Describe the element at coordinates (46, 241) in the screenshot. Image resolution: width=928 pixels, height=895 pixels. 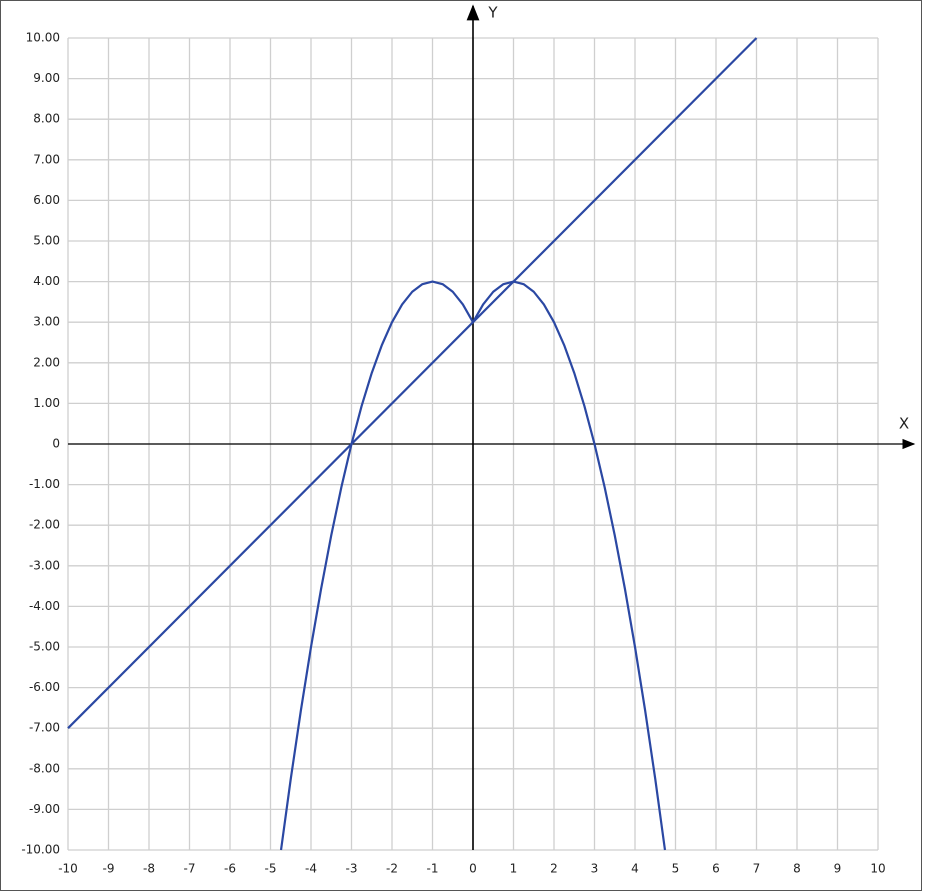
I see `y-tick-label: 5.00` at that location.